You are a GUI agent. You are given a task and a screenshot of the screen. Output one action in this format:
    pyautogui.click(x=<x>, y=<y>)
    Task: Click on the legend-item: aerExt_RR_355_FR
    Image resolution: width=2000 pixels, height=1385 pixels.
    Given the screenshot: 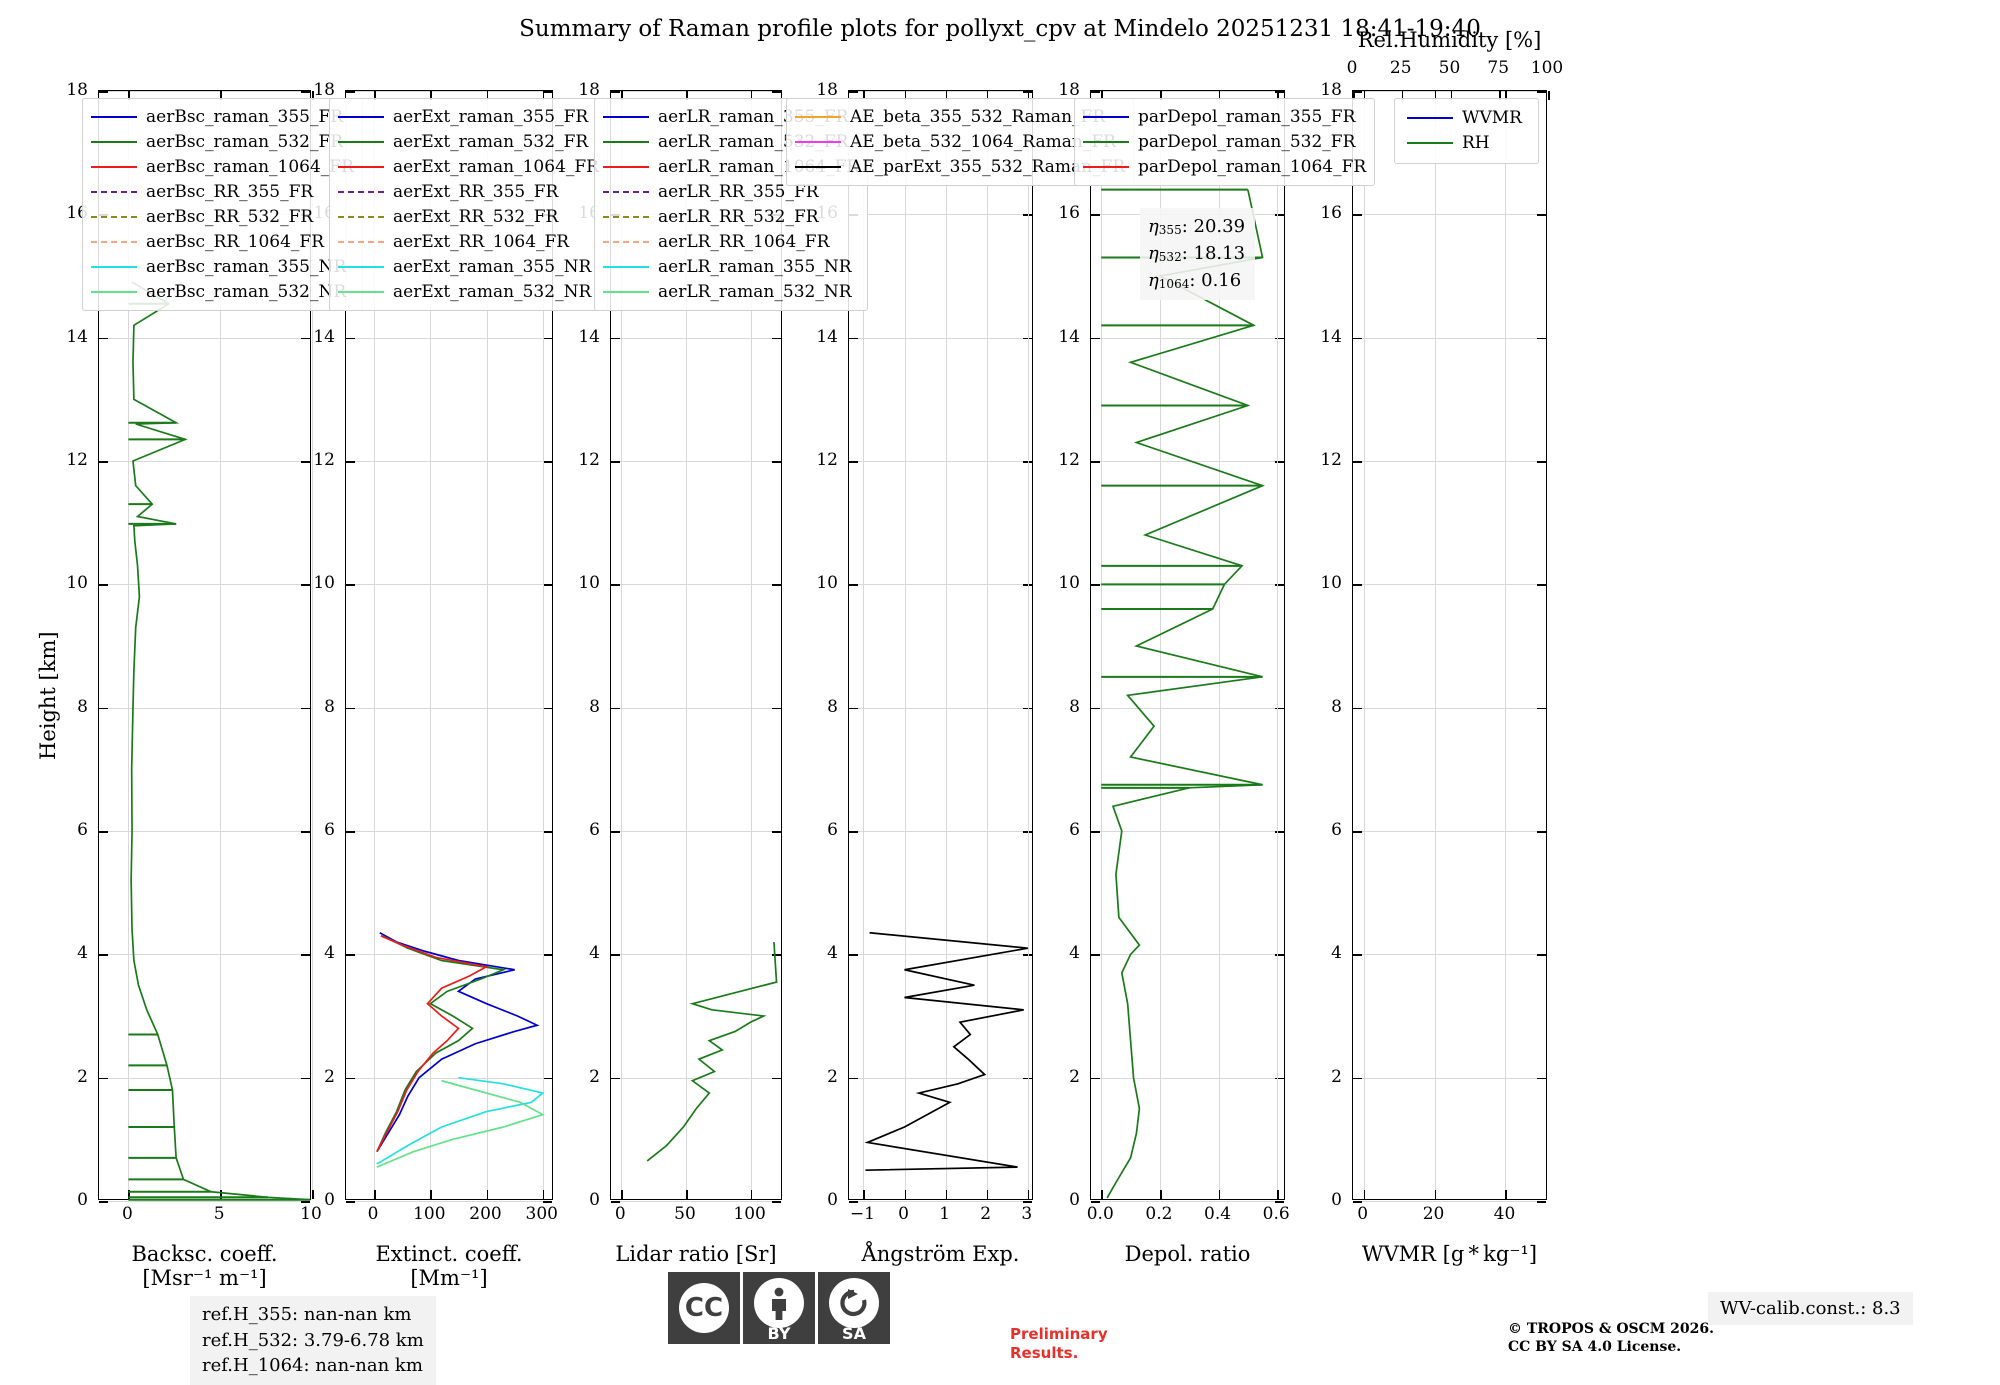 What is the action you would take?
    pyautogui.click(x=468, y=191)
    